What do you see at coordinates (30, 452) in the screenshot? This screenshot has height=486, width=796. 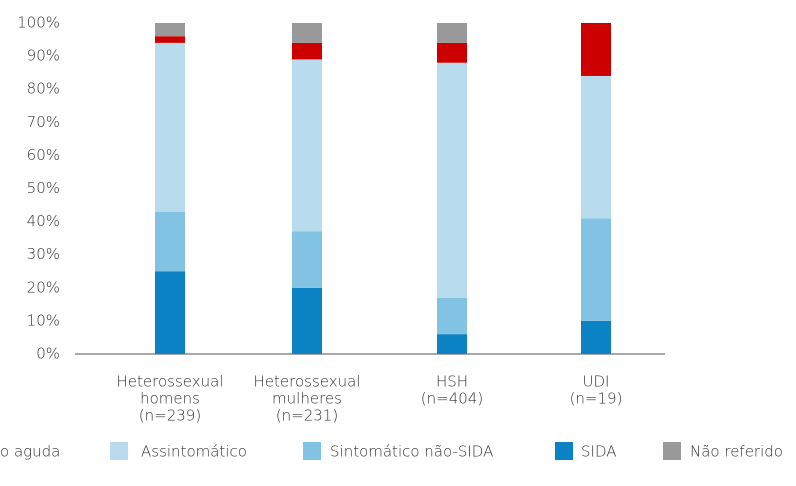 I see `legend-label: o aguda` at bounding box center [30, 452].